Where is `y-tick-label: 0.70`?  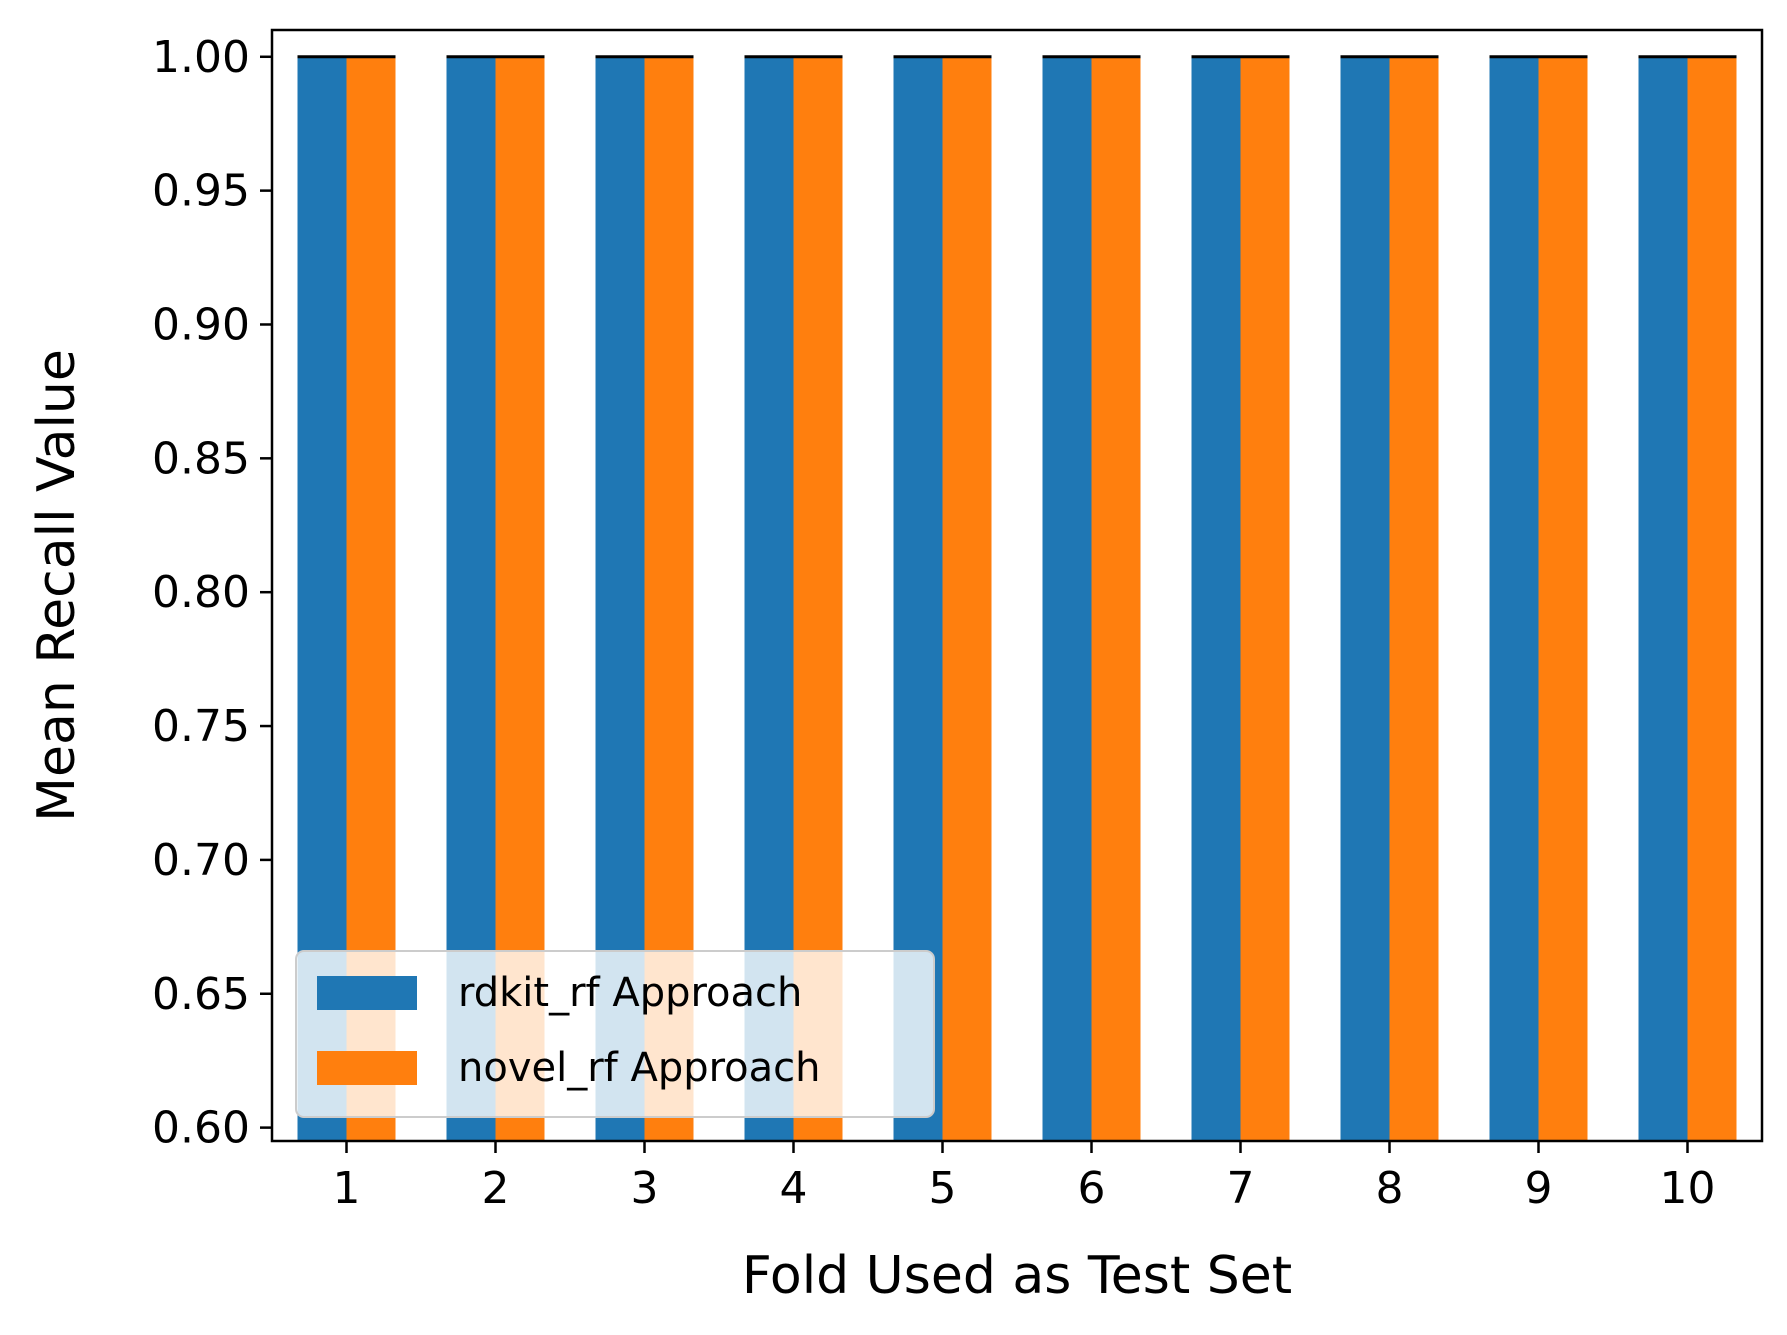 y-tick-label: 0.70 is located at coordinates (201, 860).